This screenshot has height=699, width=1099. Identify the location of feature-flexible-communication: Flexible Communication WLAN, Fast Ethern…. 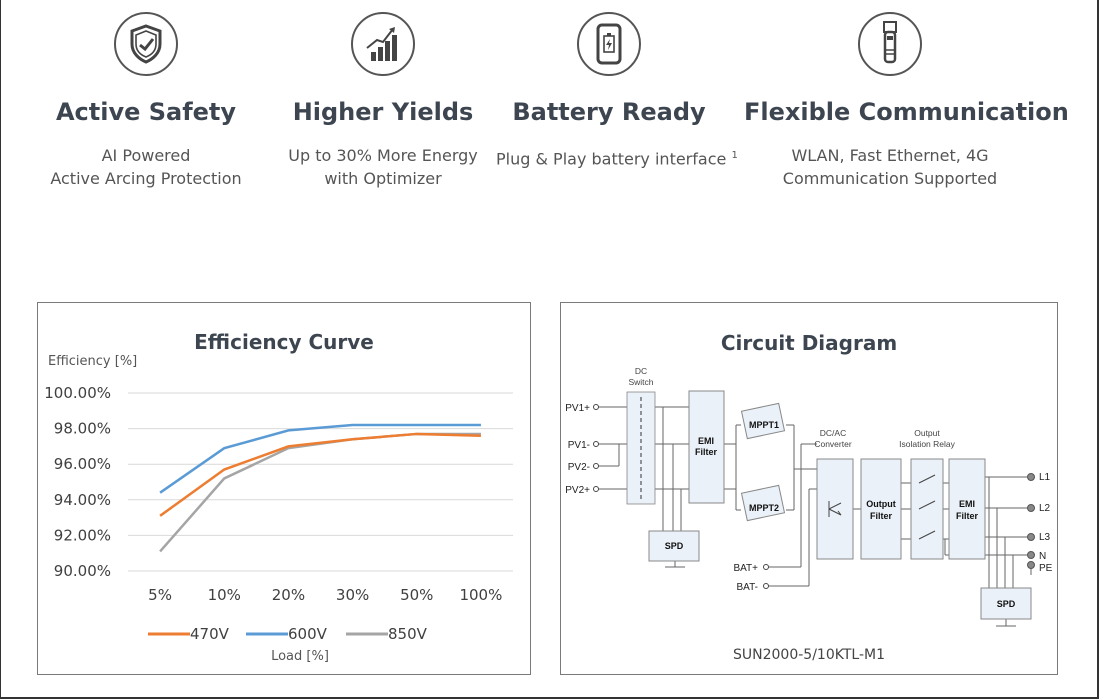
(906, 101).